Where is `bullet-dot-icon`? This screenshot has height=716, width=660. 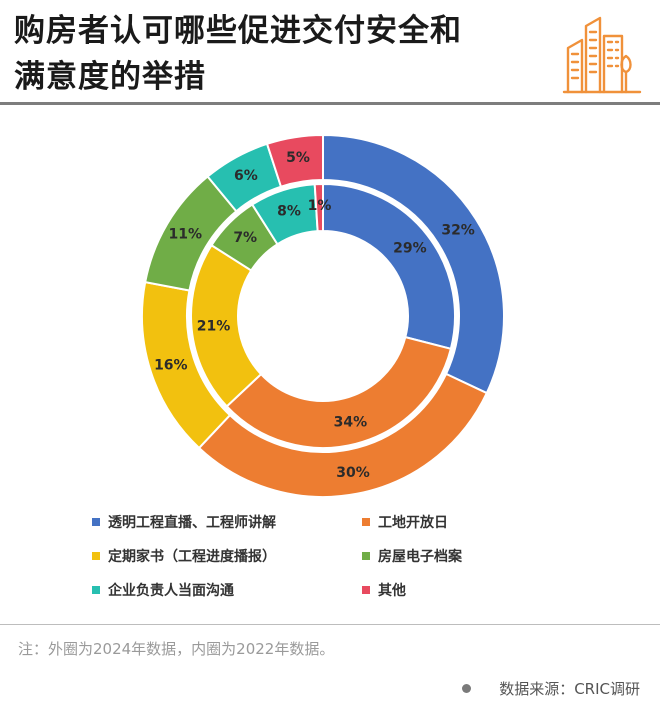 bullet-dot-icon is located at coordinates (467, 688).